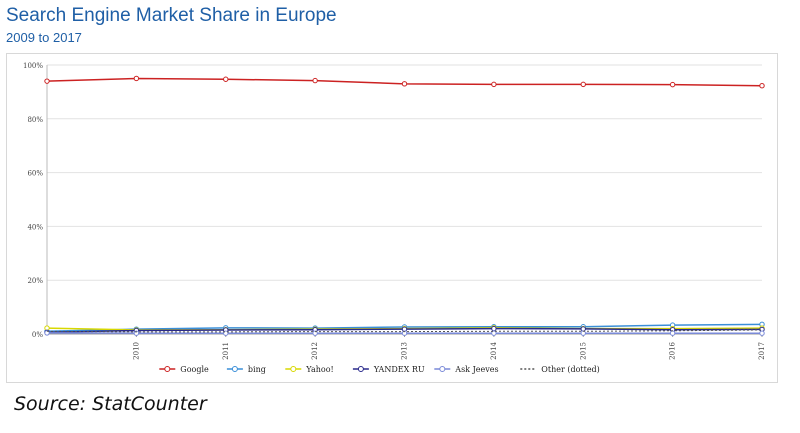 Image resolution: width=800 pixels, height=433 pixels. Describe the element at coordinates (194, 369) in the screenshot. I see `legend-label: Google` at that location.